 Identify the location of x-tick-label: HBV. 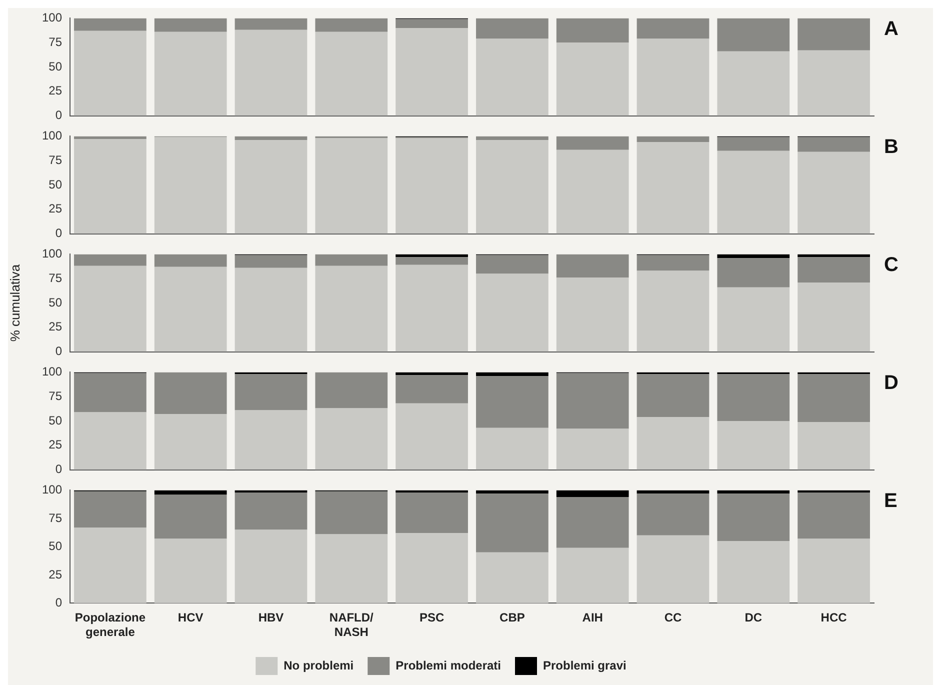
(271, 617).